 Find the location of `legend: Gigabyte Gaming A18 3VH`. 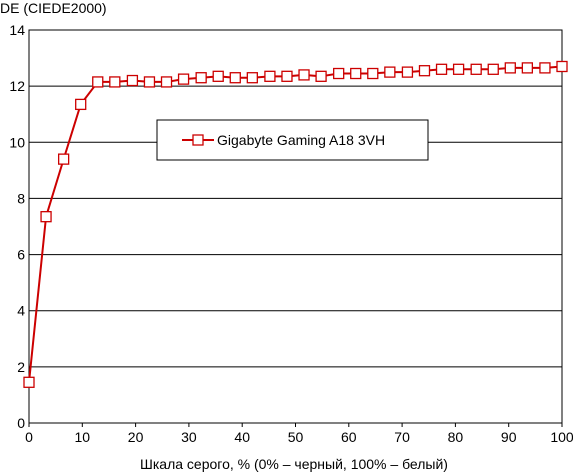

legend: Gigabyte Gaming A18 3VH is located at coordinates (292, 140).